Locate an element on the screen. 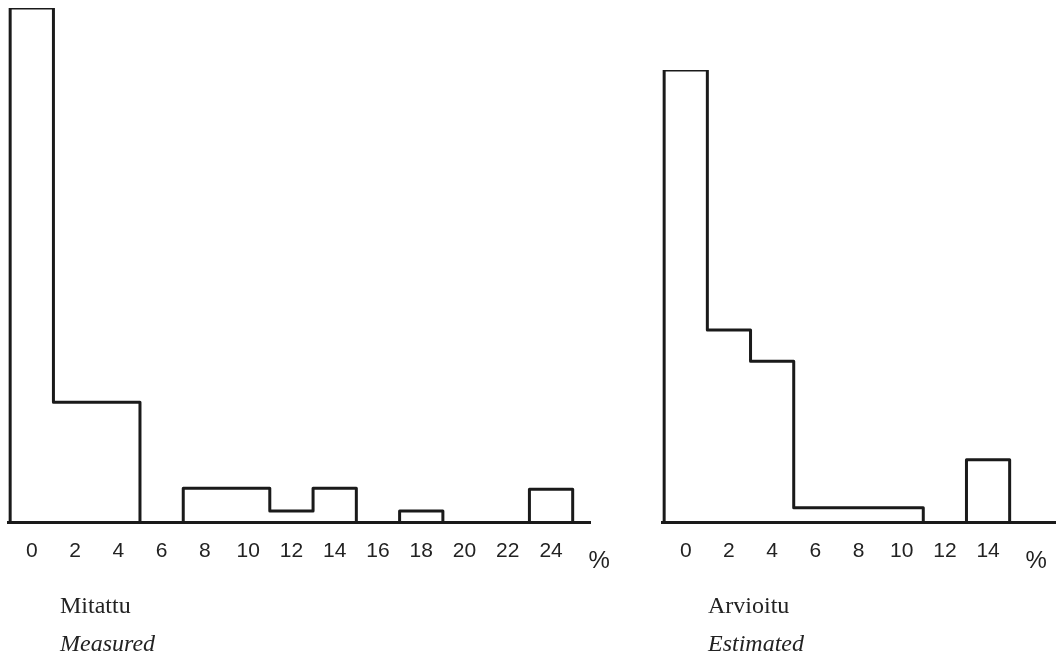 This screenshot has width=1063, height=669. text: Mitattu is located at coordinates (95, 605).